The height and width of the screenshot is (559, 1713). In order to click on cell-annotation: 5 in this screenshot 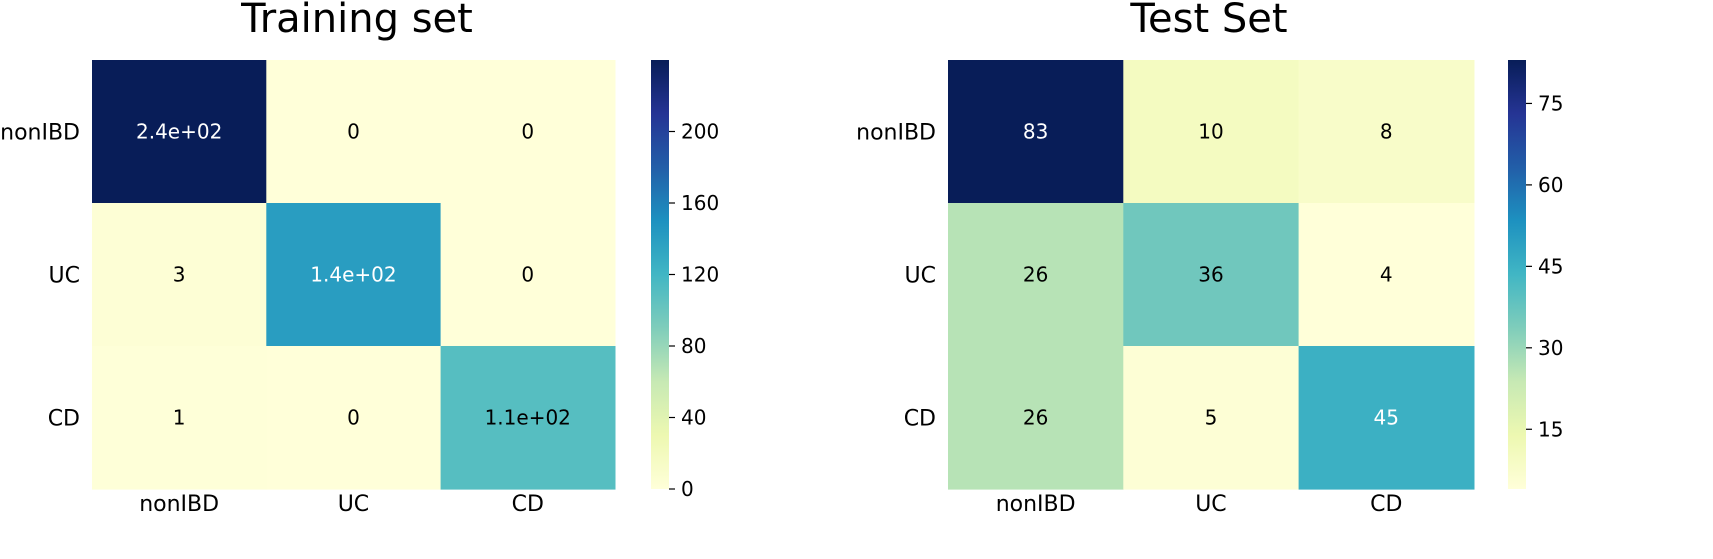, I will do `click(1211, 418)`.